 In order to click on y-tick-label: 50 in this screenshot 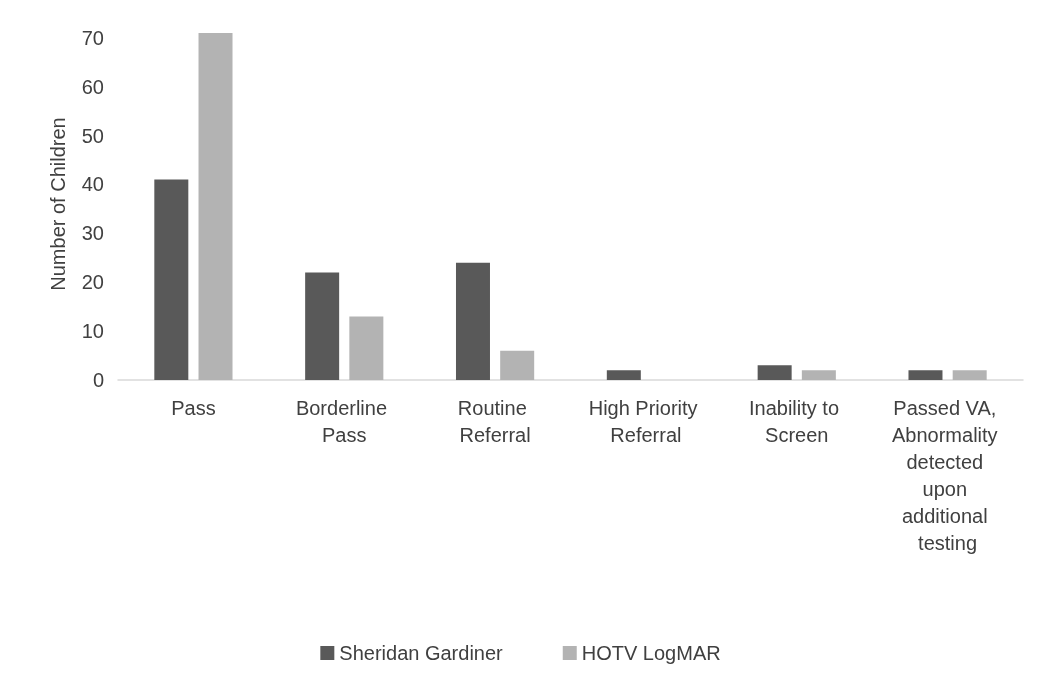, I will do `click(92, 135)`.